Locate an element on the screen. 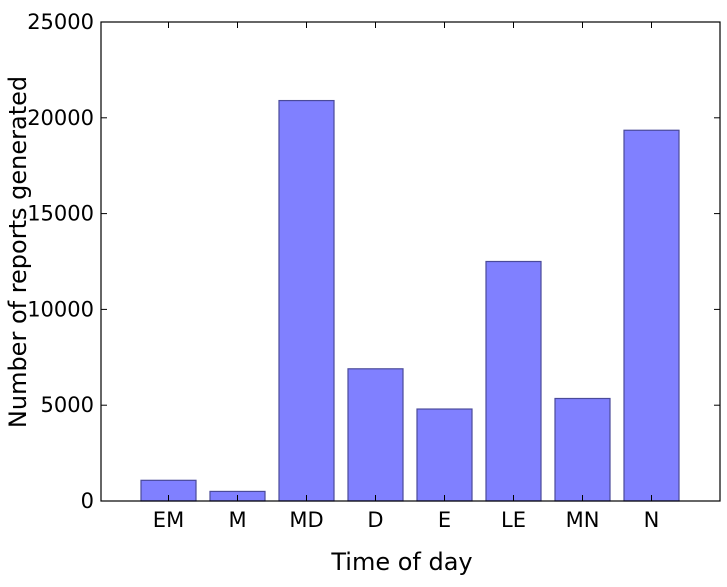 The width and height of the screenshot is (727, 587). y-tick-label: 20000 is located at coordinates (60, 118).